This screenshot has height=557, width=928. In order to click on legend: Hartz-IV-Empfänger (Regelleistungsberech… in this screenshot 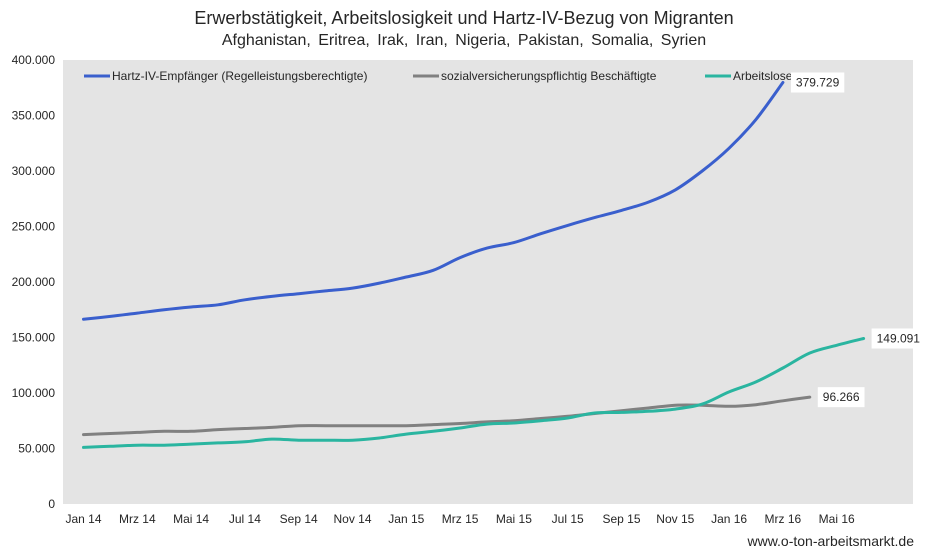, I will do `click(438, 76)`.